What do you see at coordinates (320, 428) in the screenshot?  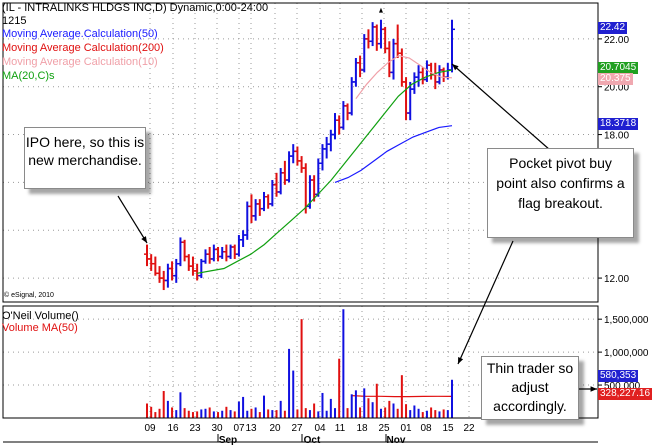 I see `date-tick-label: 04` at bounding box center [320, 428].